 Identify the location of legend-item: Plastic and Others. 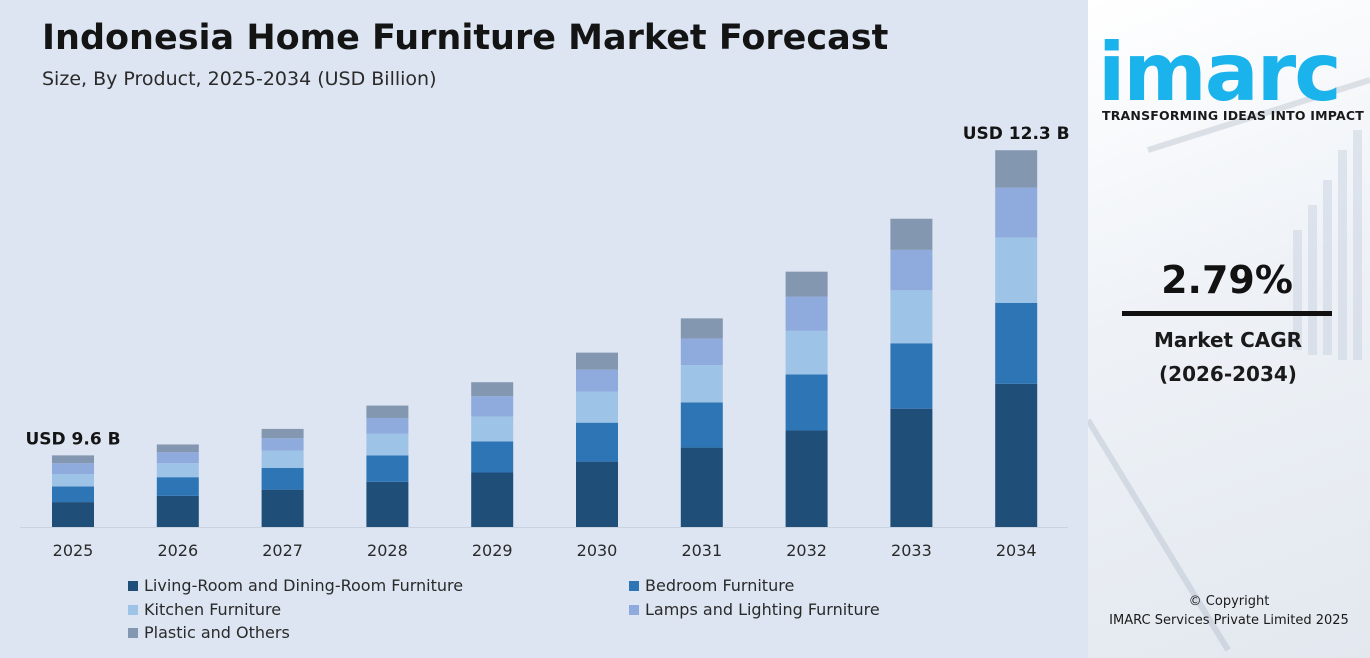
(209, 632).